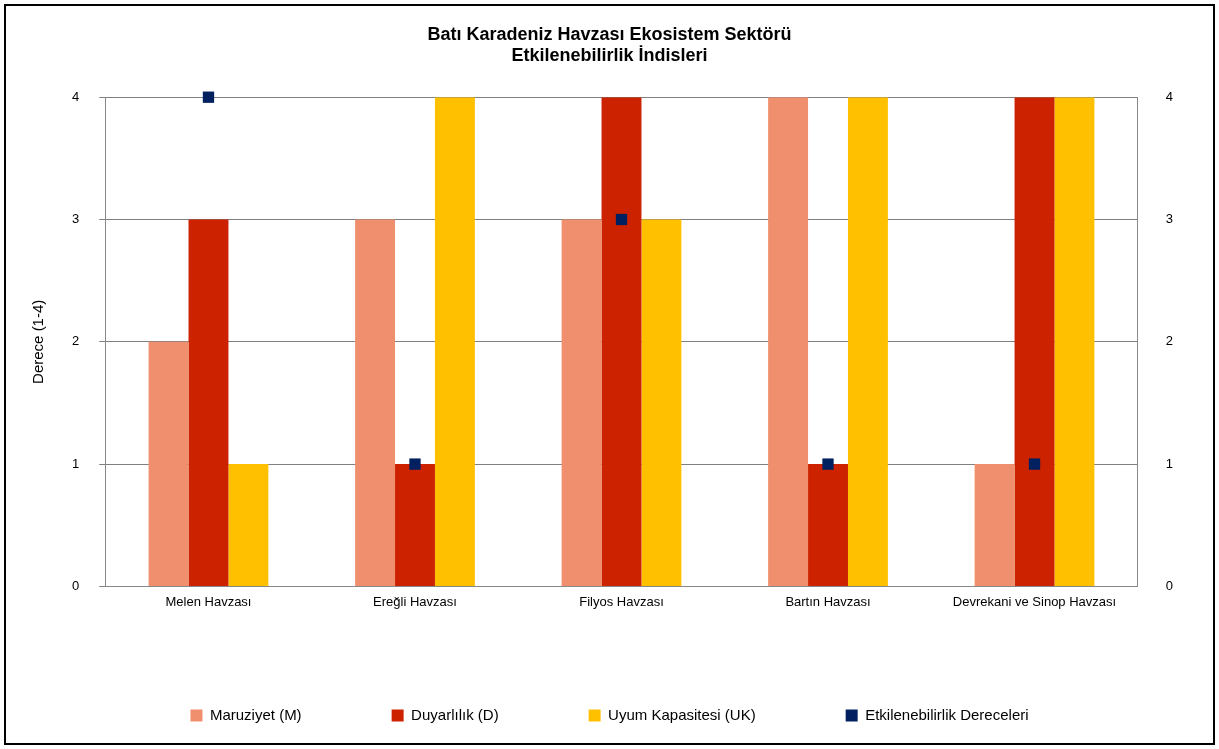 This screenshot has width=1219, height=749. What do you see at coordinates (828, 601) in the screenshot?
I see `x-tick-label: Bartın Havzası` at bounding box center [828, 601].